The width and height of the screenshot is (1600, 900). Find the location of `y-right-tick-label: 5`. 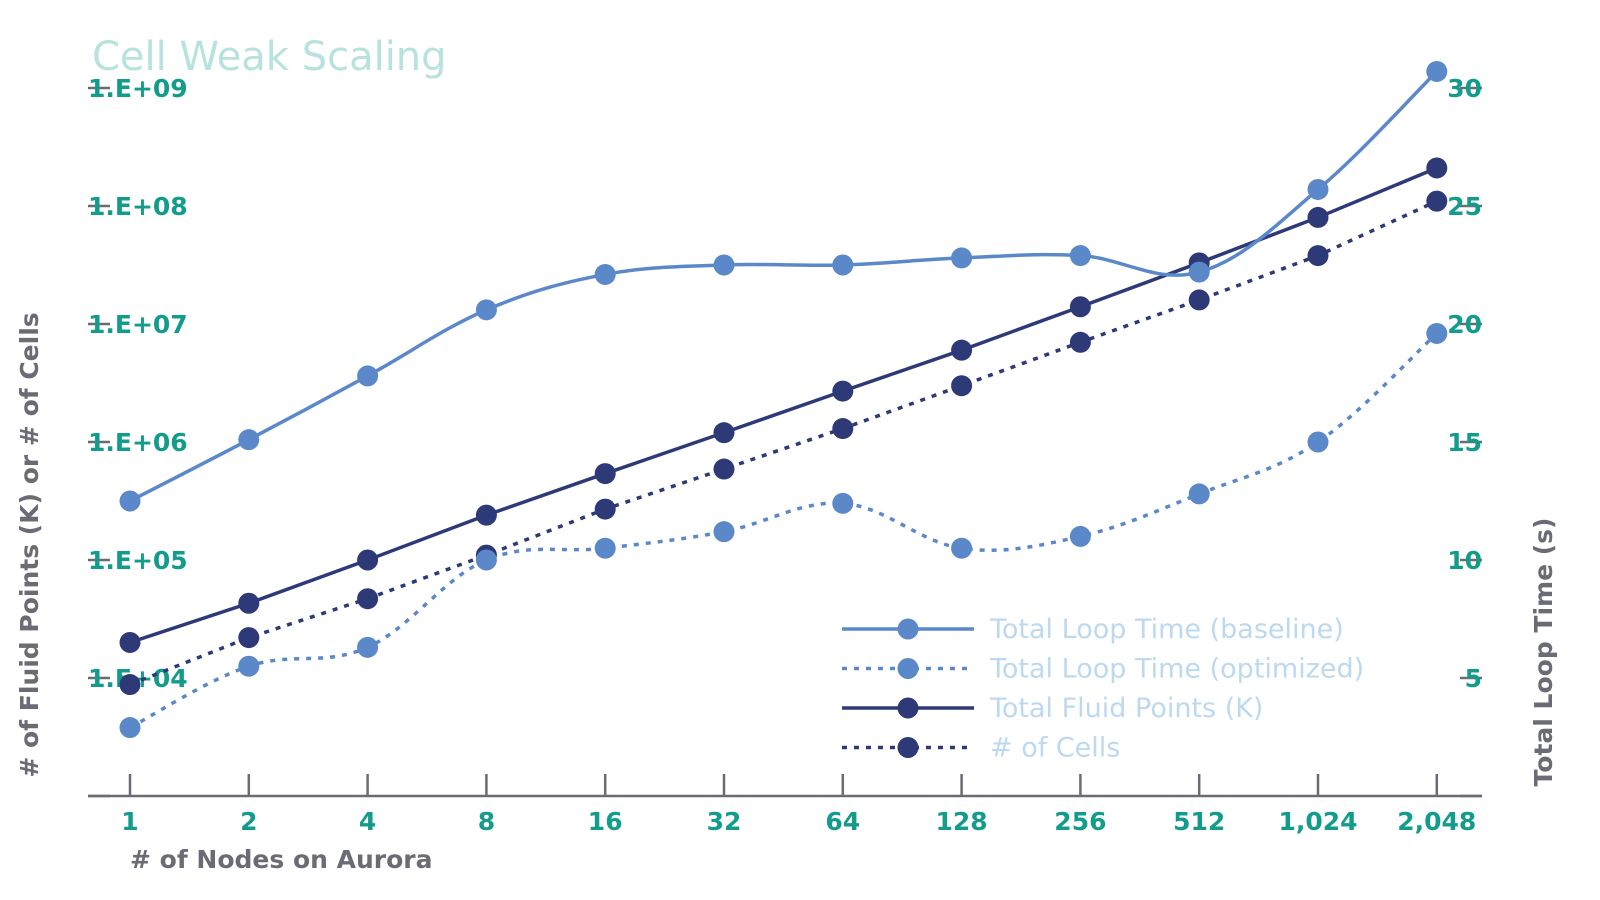

y-right-tick-label: 5 is located at coordinates (1473, 678).